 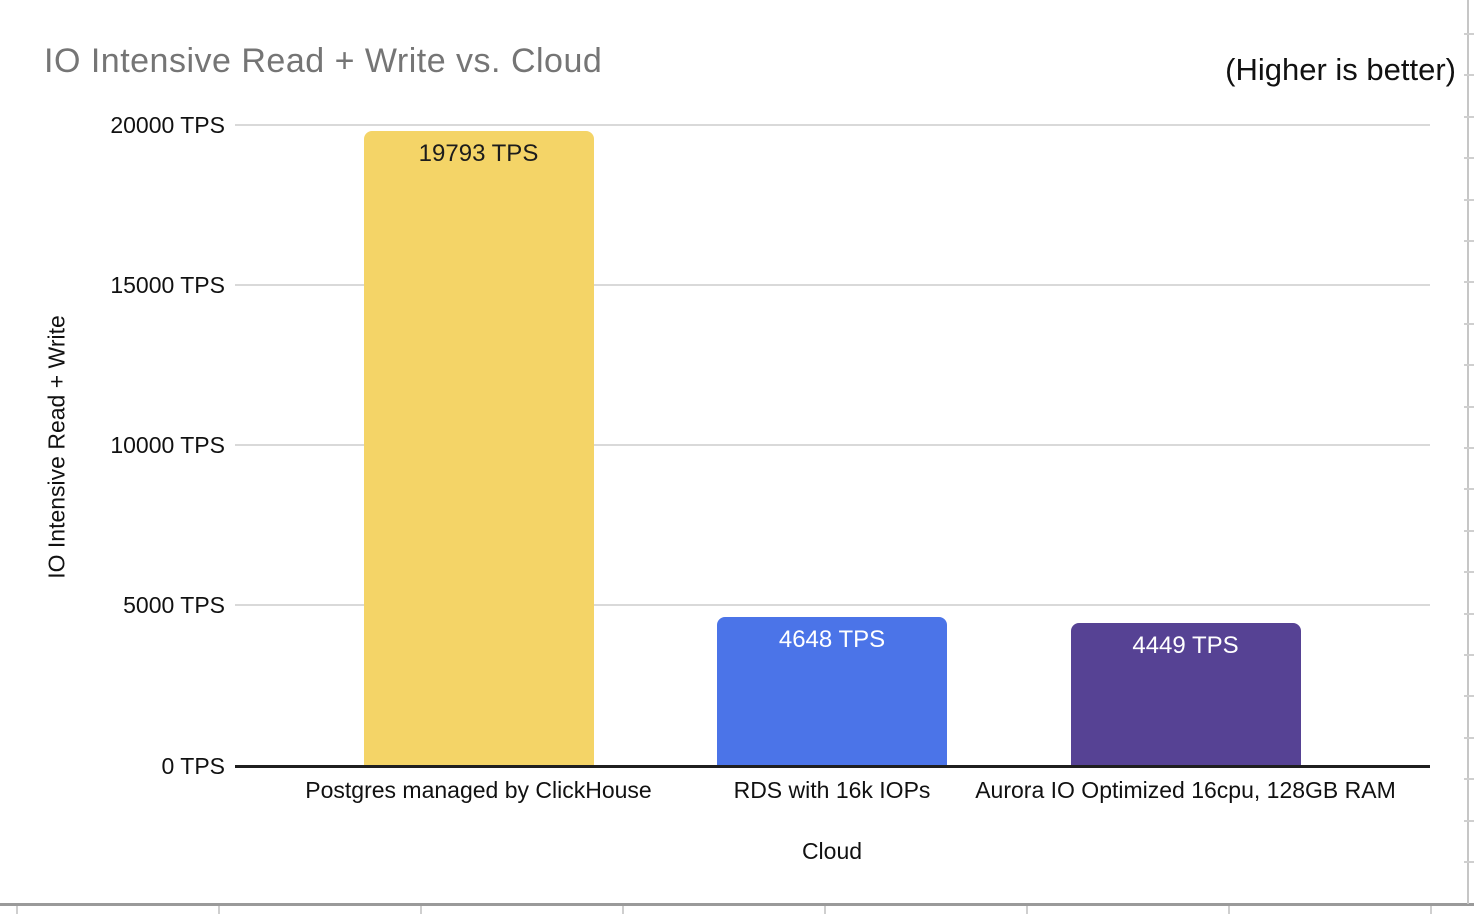 I want to click on x-axis-line, so click(x=832, y=766).